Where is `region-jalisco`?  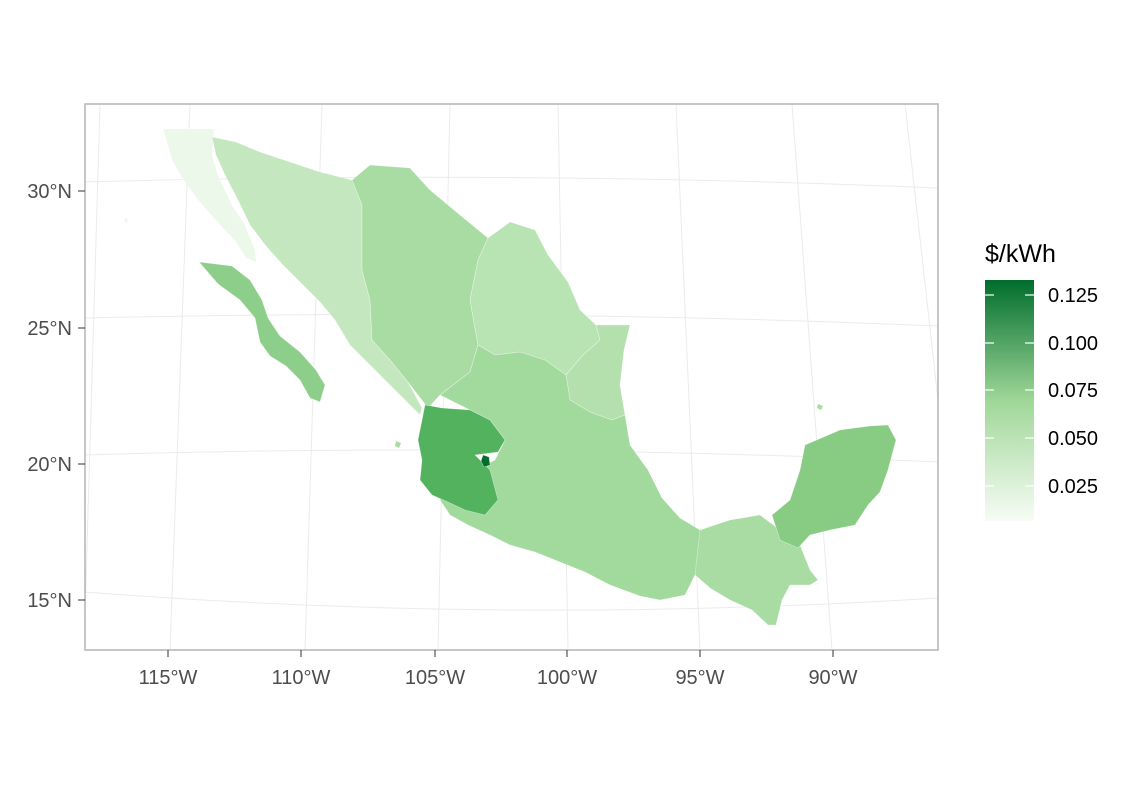 region-jalisco is located at coordinates (461, 460).